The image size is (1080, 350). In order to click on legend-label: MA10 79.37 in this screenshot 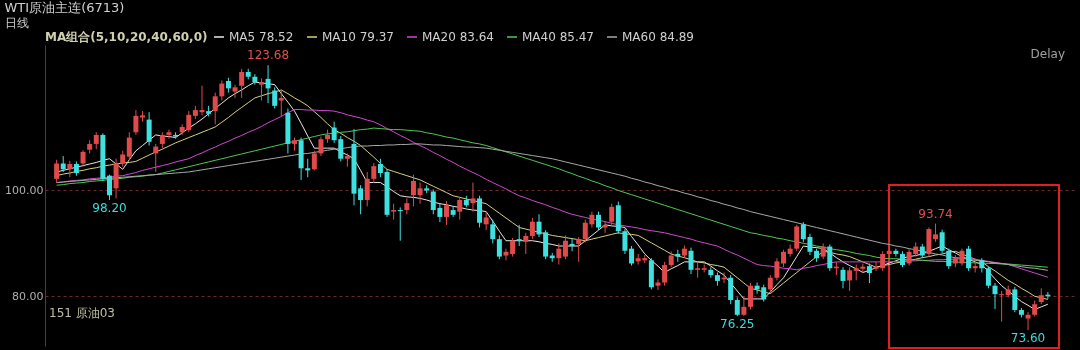, I will do `click(358, 37)`.